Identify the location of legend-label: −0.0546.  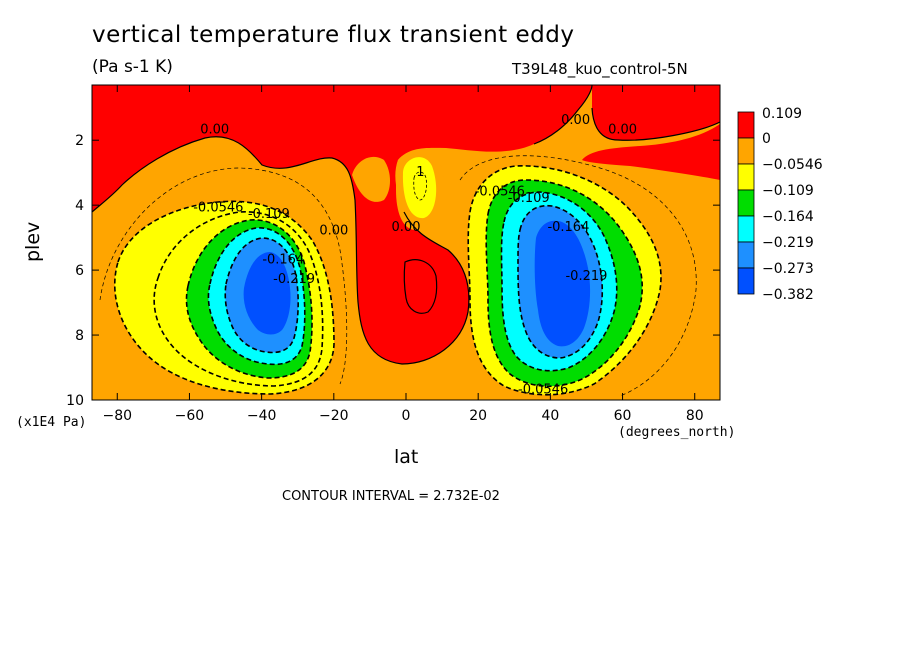
(792, 165).